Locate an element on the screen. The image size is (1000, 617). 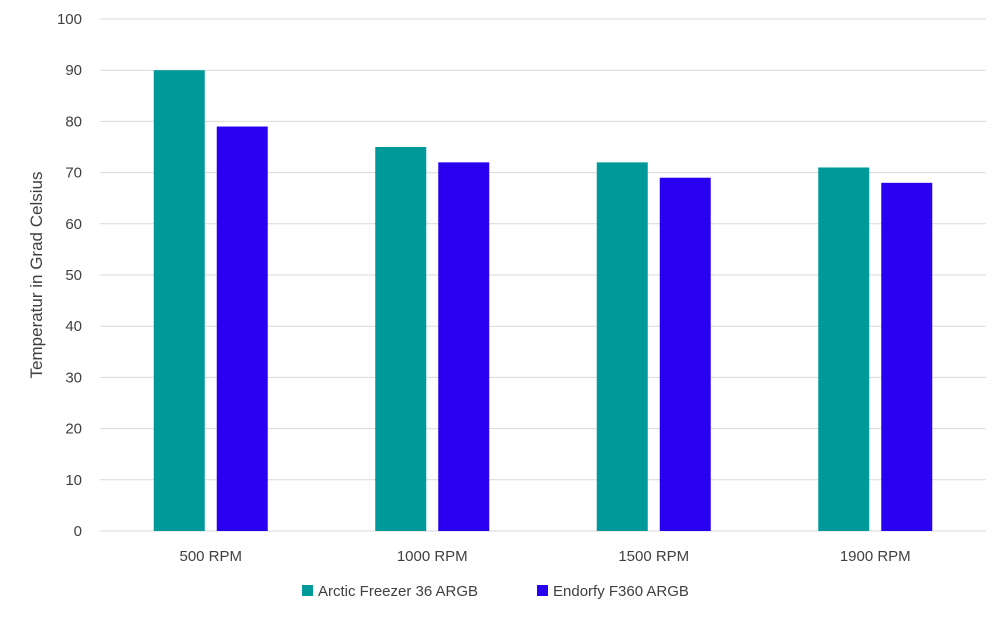
legend-label: Endorfy F360 ARGB is located at coordinates (621, 591).